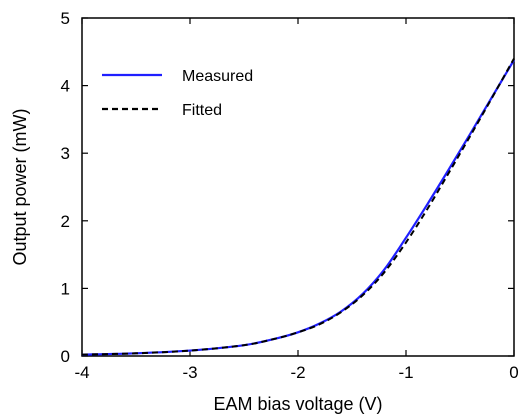 The height and width of the screenshot is (415, 522). I want to click on legend-label-measured: Measured, so click(217, 76).